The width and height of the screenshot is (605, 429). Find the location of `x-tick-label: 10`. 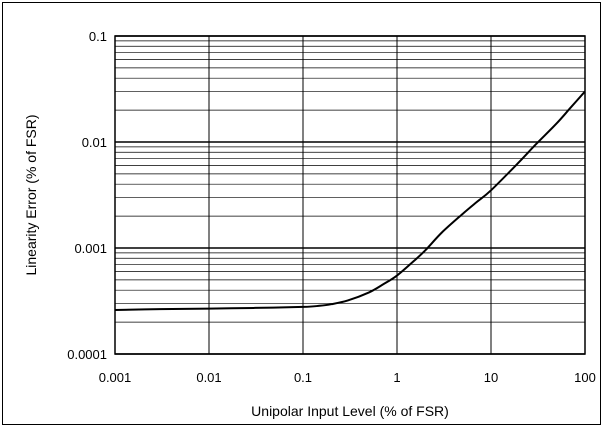

x-tick-label: 10 is located at coordinates (491, 377).